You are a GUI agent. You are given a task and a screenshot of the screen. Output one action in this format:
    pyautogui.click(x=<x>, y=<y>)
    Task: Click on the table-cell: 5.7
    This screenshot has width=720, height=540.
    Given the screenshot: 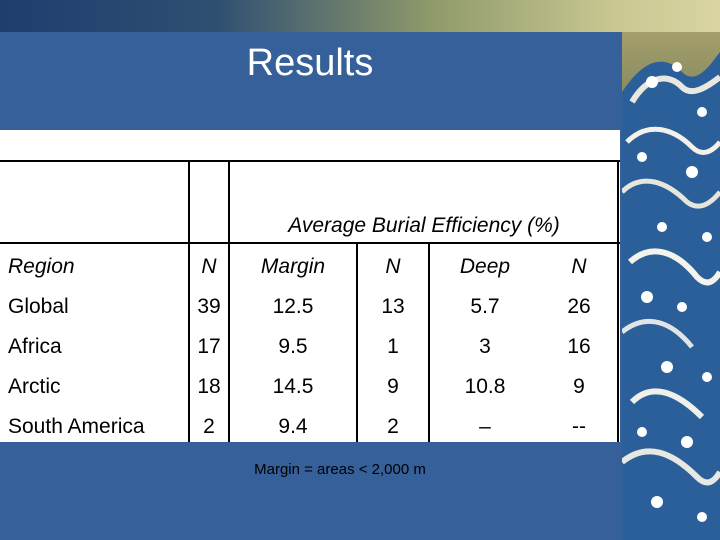 What is the action you would take?
    pyautogui.click(x=485, y=306)
    